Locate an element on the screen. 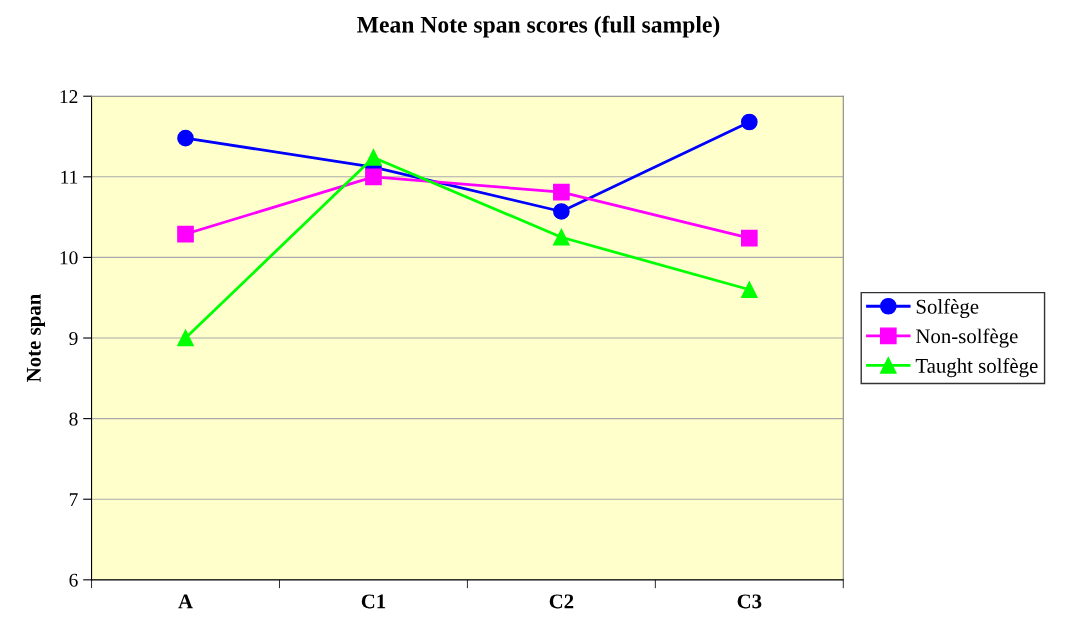 Image resolution: width=1077 pixels, height=633 pixels. legend-label: Solfège is located at coordinates (947, 308).